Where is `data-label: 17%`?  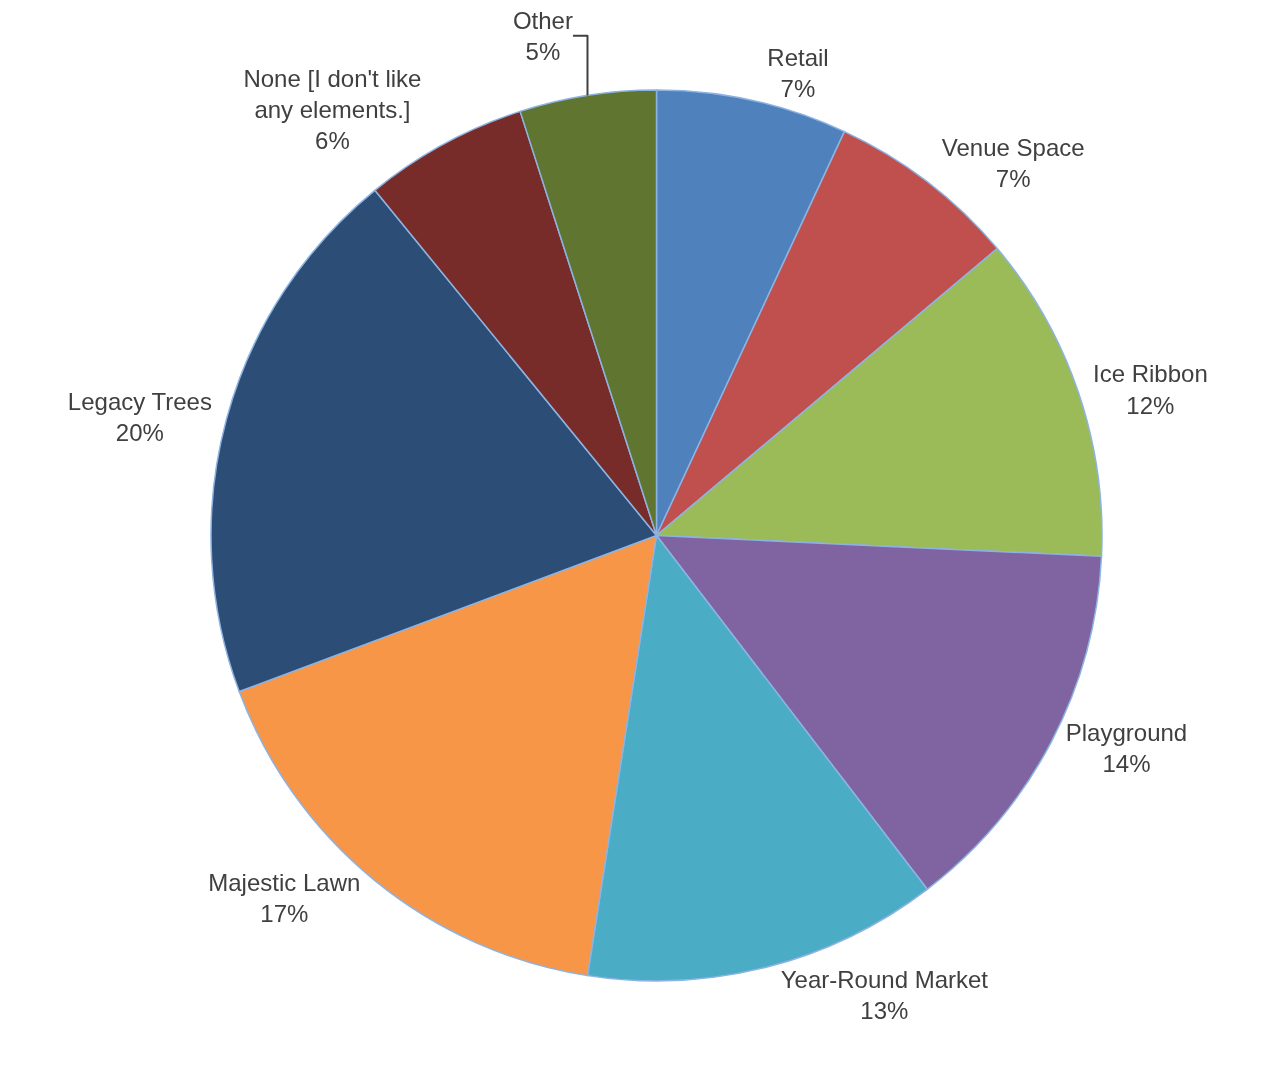
data-label: 17% is located at coordinates (284, 914).